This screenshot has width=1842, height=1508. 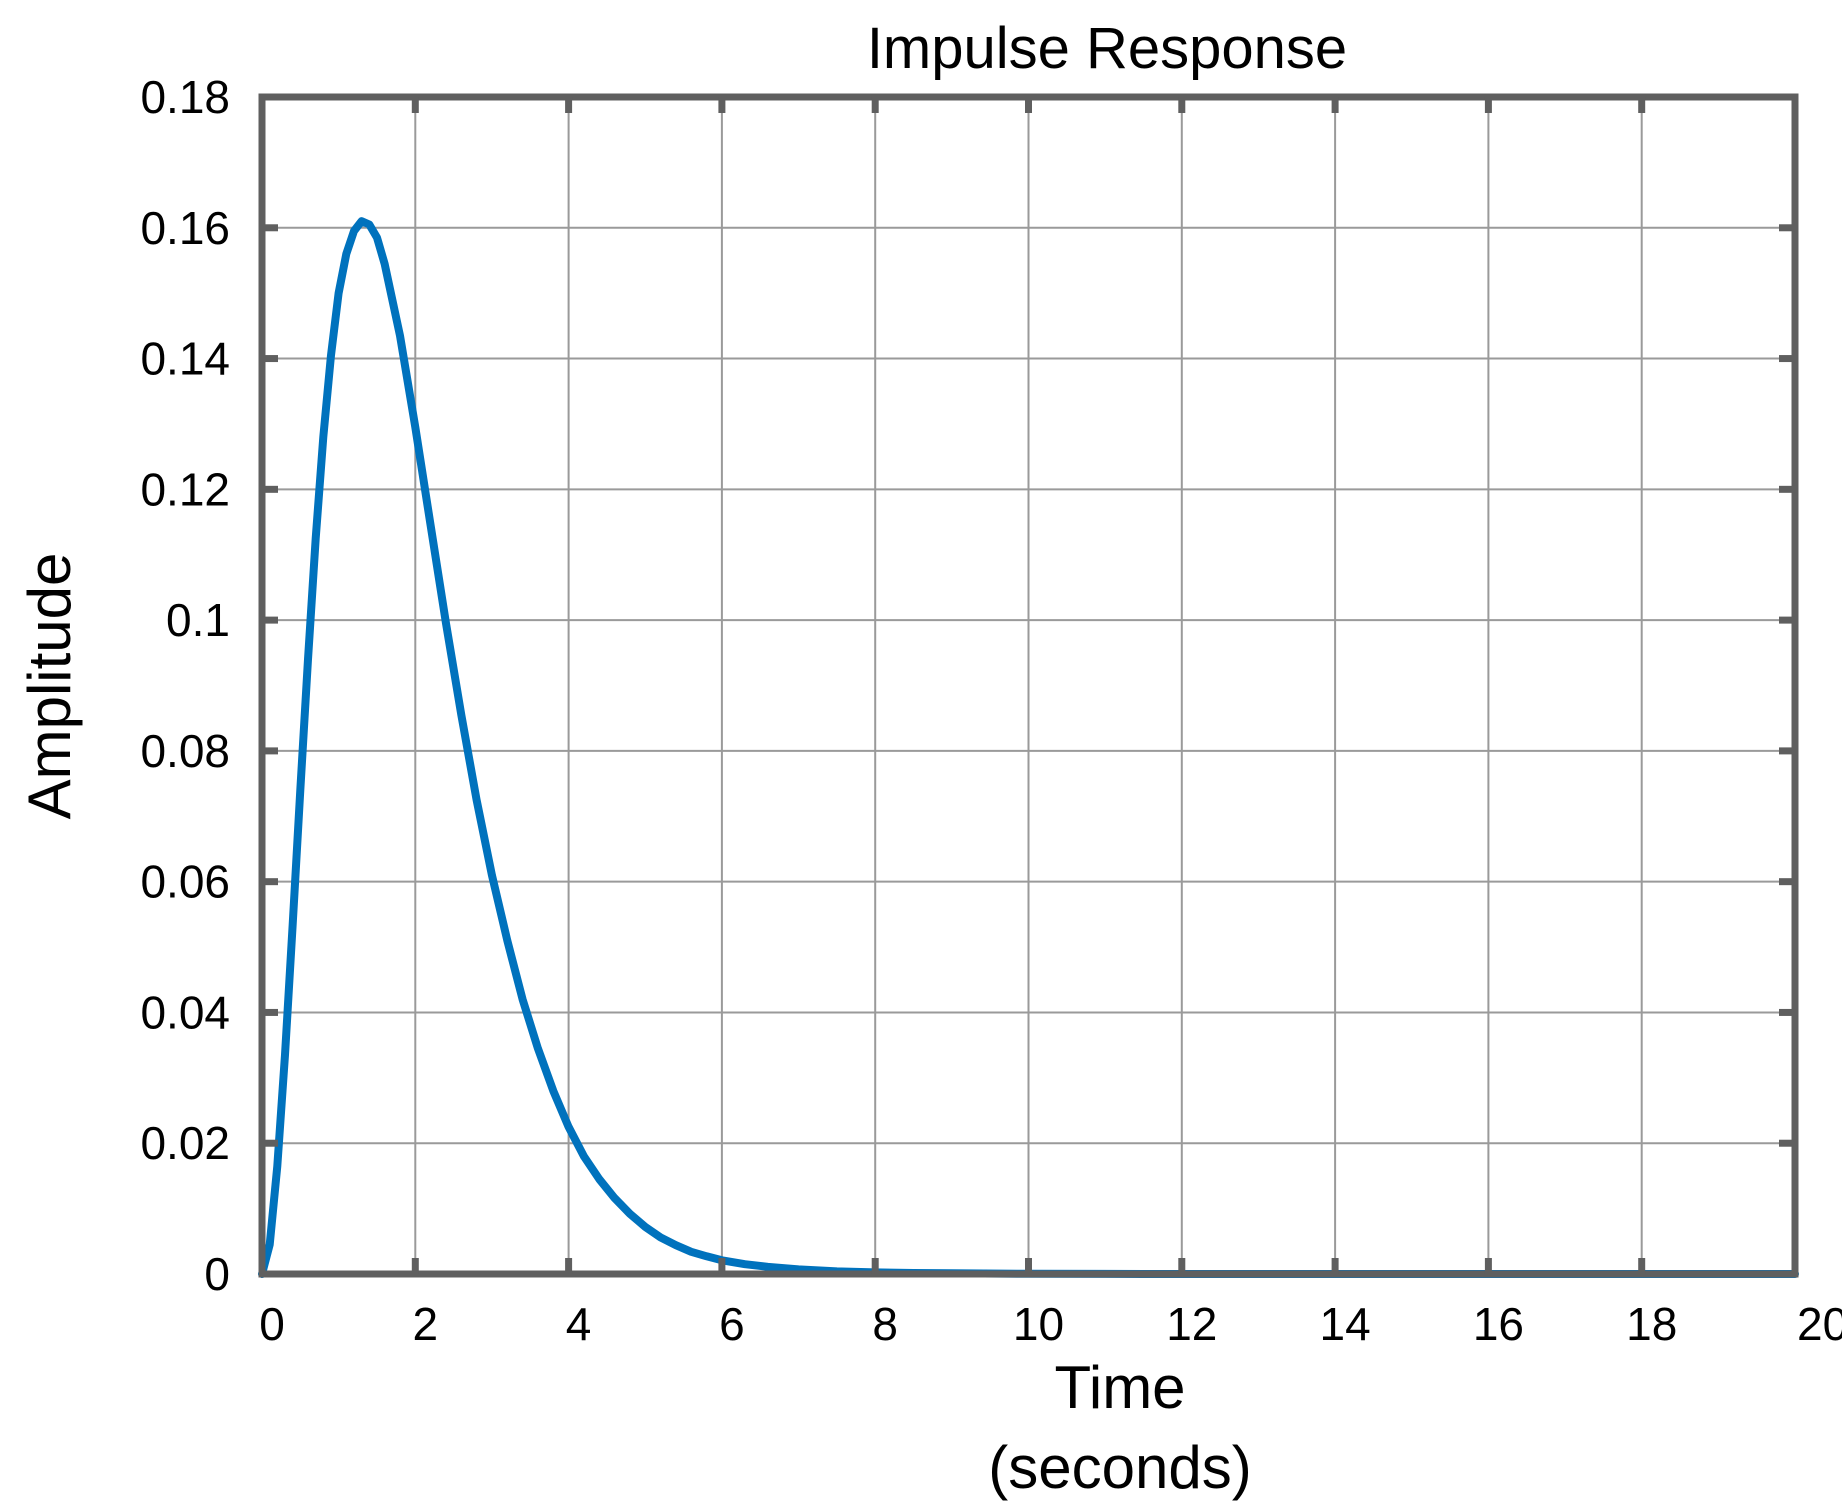 I want to click on y-tick-label: 0, so click(x=217, y=1274).